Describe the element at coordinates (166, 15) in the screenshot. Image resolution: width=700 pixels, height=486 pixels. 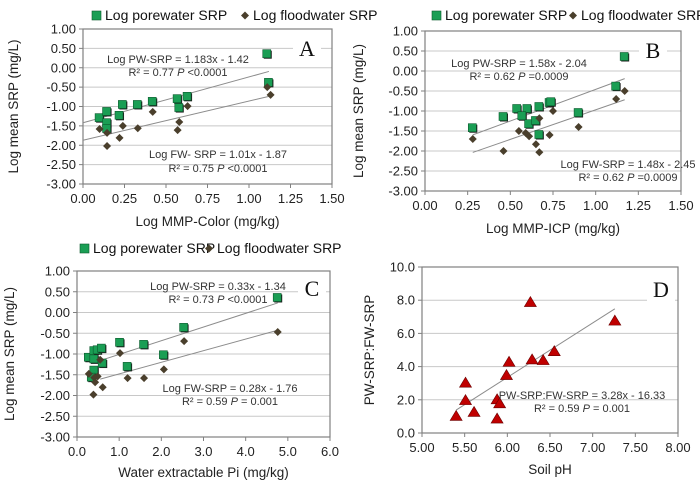
I see `legend-porewater-label: Log porewater SRP` at that location.